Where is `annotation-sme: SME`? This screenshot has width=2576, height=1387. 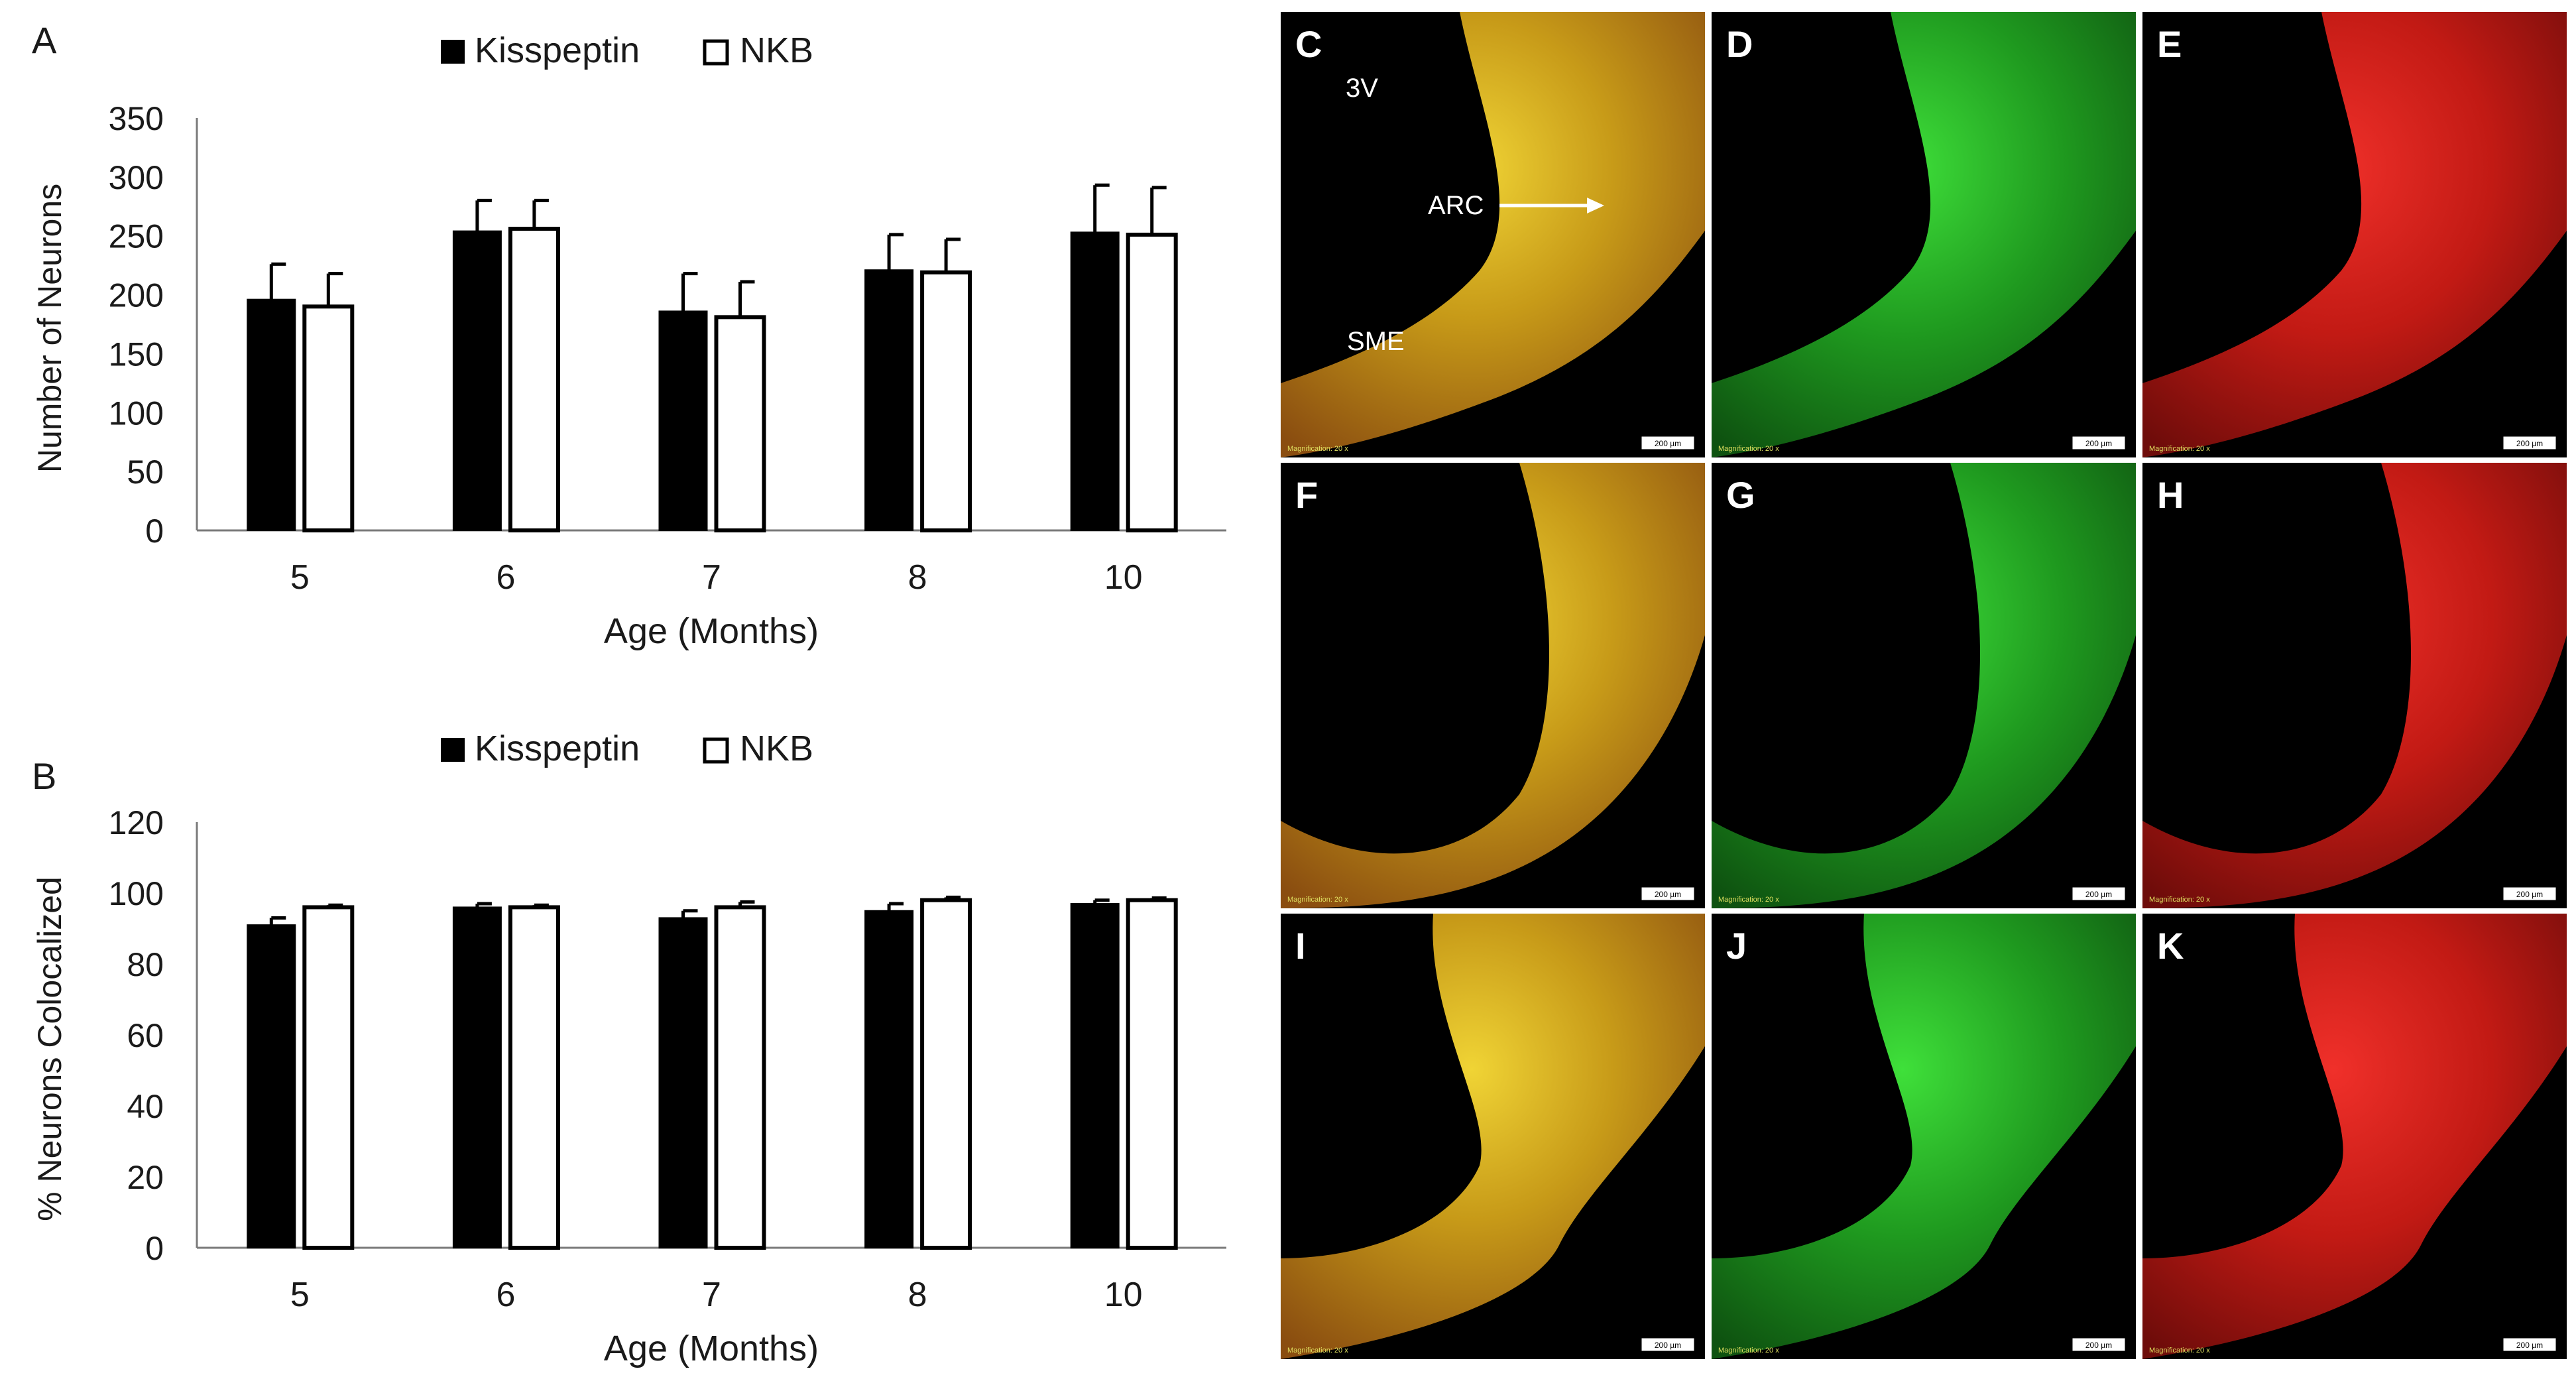
annotation-sme: SME is located at coordinates (1376, 341).